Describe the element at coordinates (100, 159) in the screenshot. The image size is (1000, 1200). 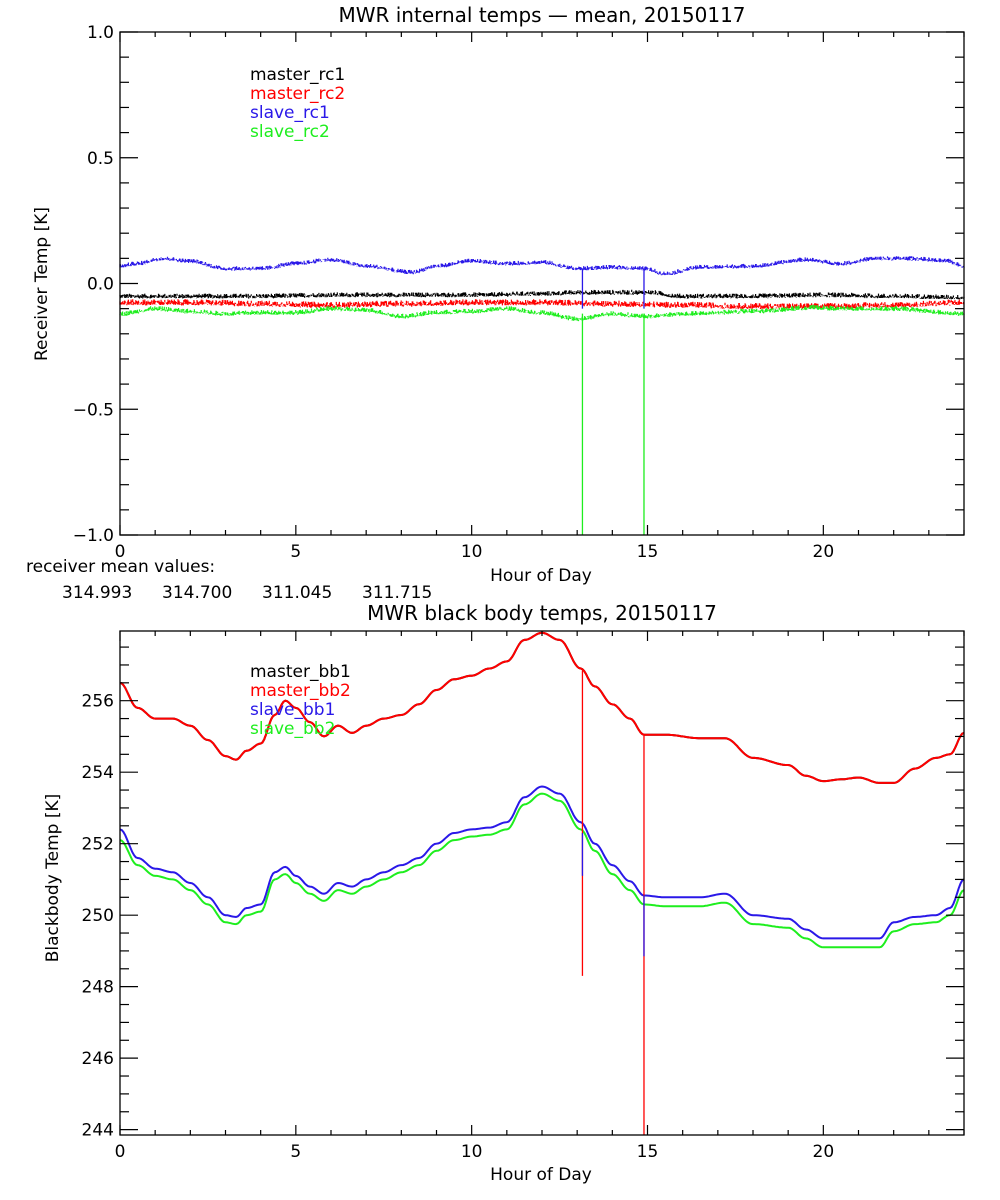
I see `y-tick-label: 0.5` at that location.